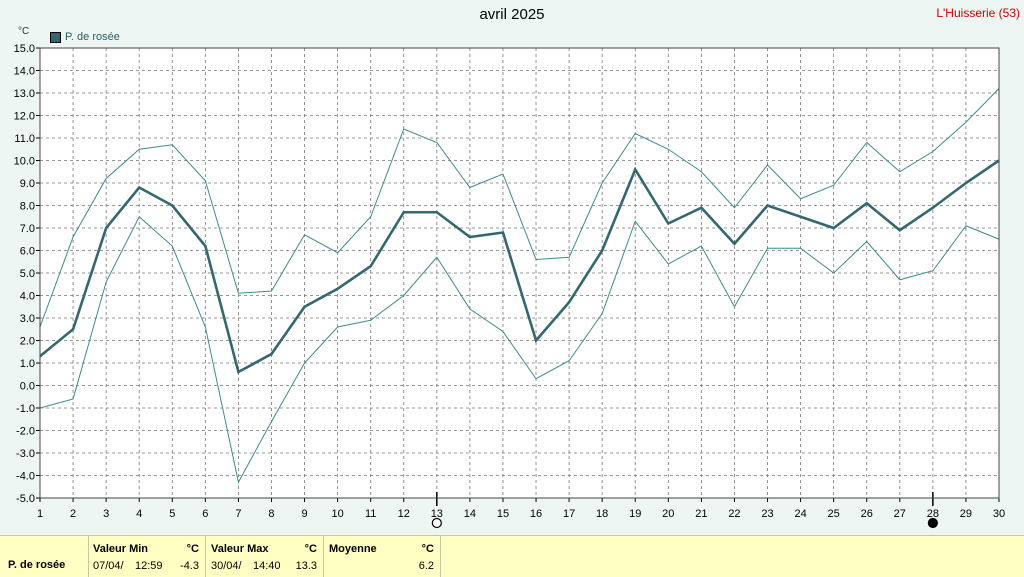 The width and height of the screenshot is (1024, 577). I want to click on legend-swatch, so click(55, 37).